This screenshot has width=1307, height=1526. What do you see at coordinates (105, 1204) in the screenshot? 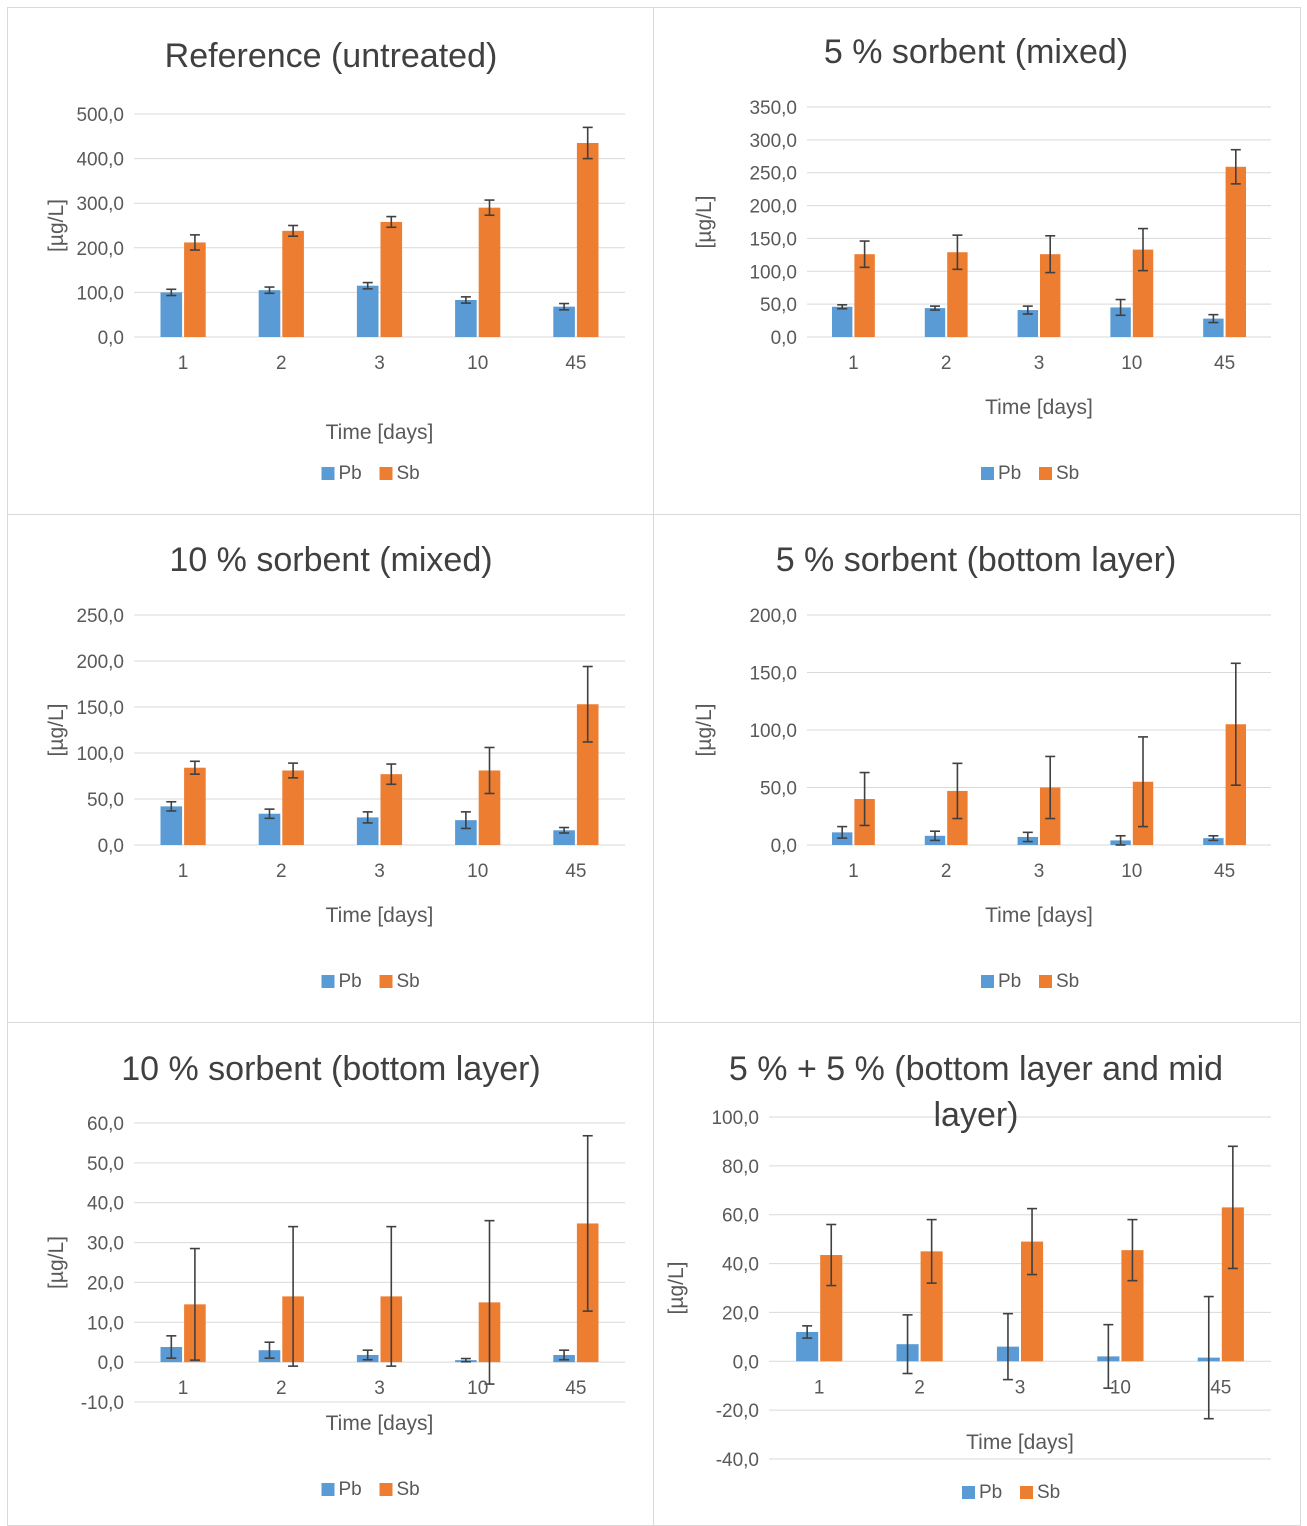
I see `y-tick-label: 40,0` at bounding box center [105, 1204].